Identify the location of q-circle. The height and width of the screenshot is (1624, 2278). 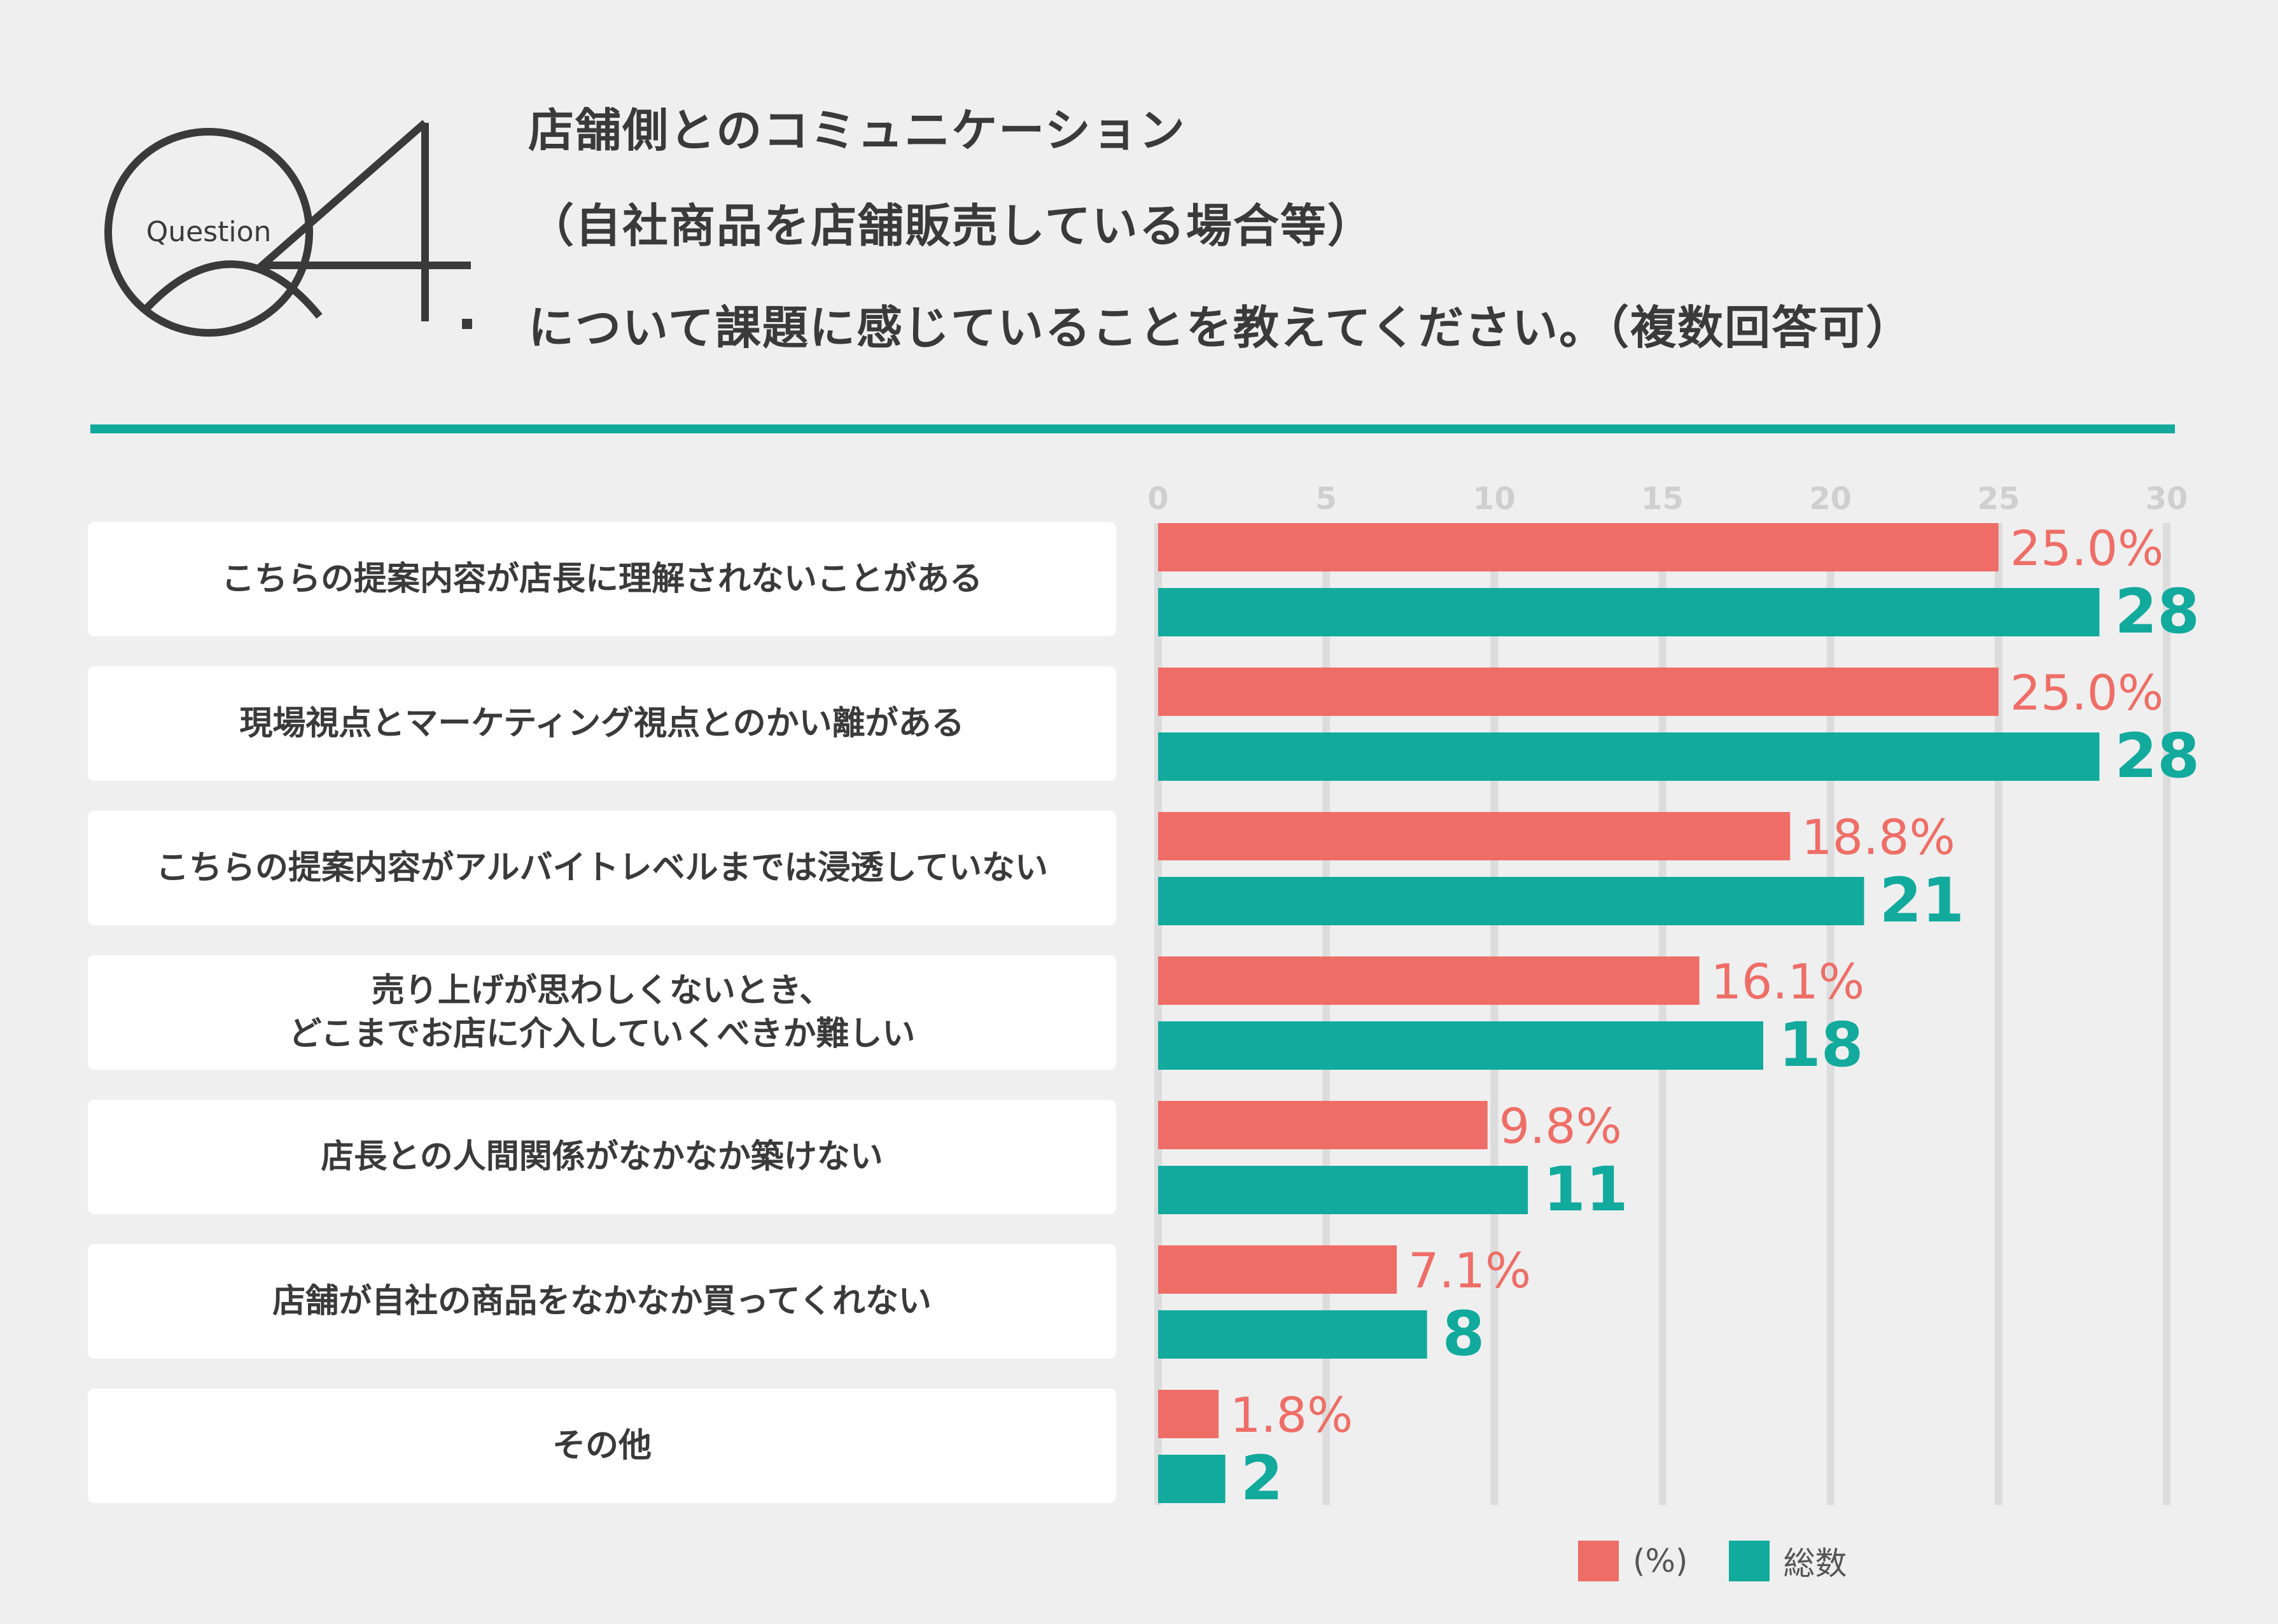
(208, 232).